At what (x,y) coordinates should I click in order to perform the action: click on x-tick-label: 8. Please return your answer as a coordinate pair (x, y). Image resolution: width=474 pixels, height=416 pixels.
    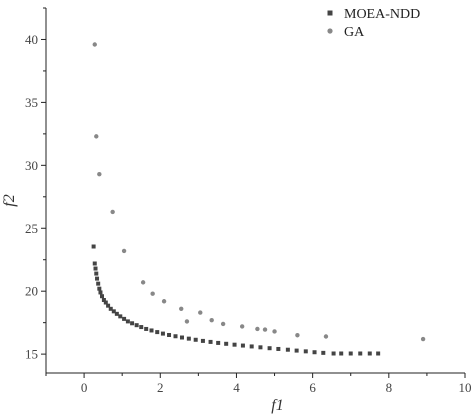
    Looking at the image, I should click on (389, 387).